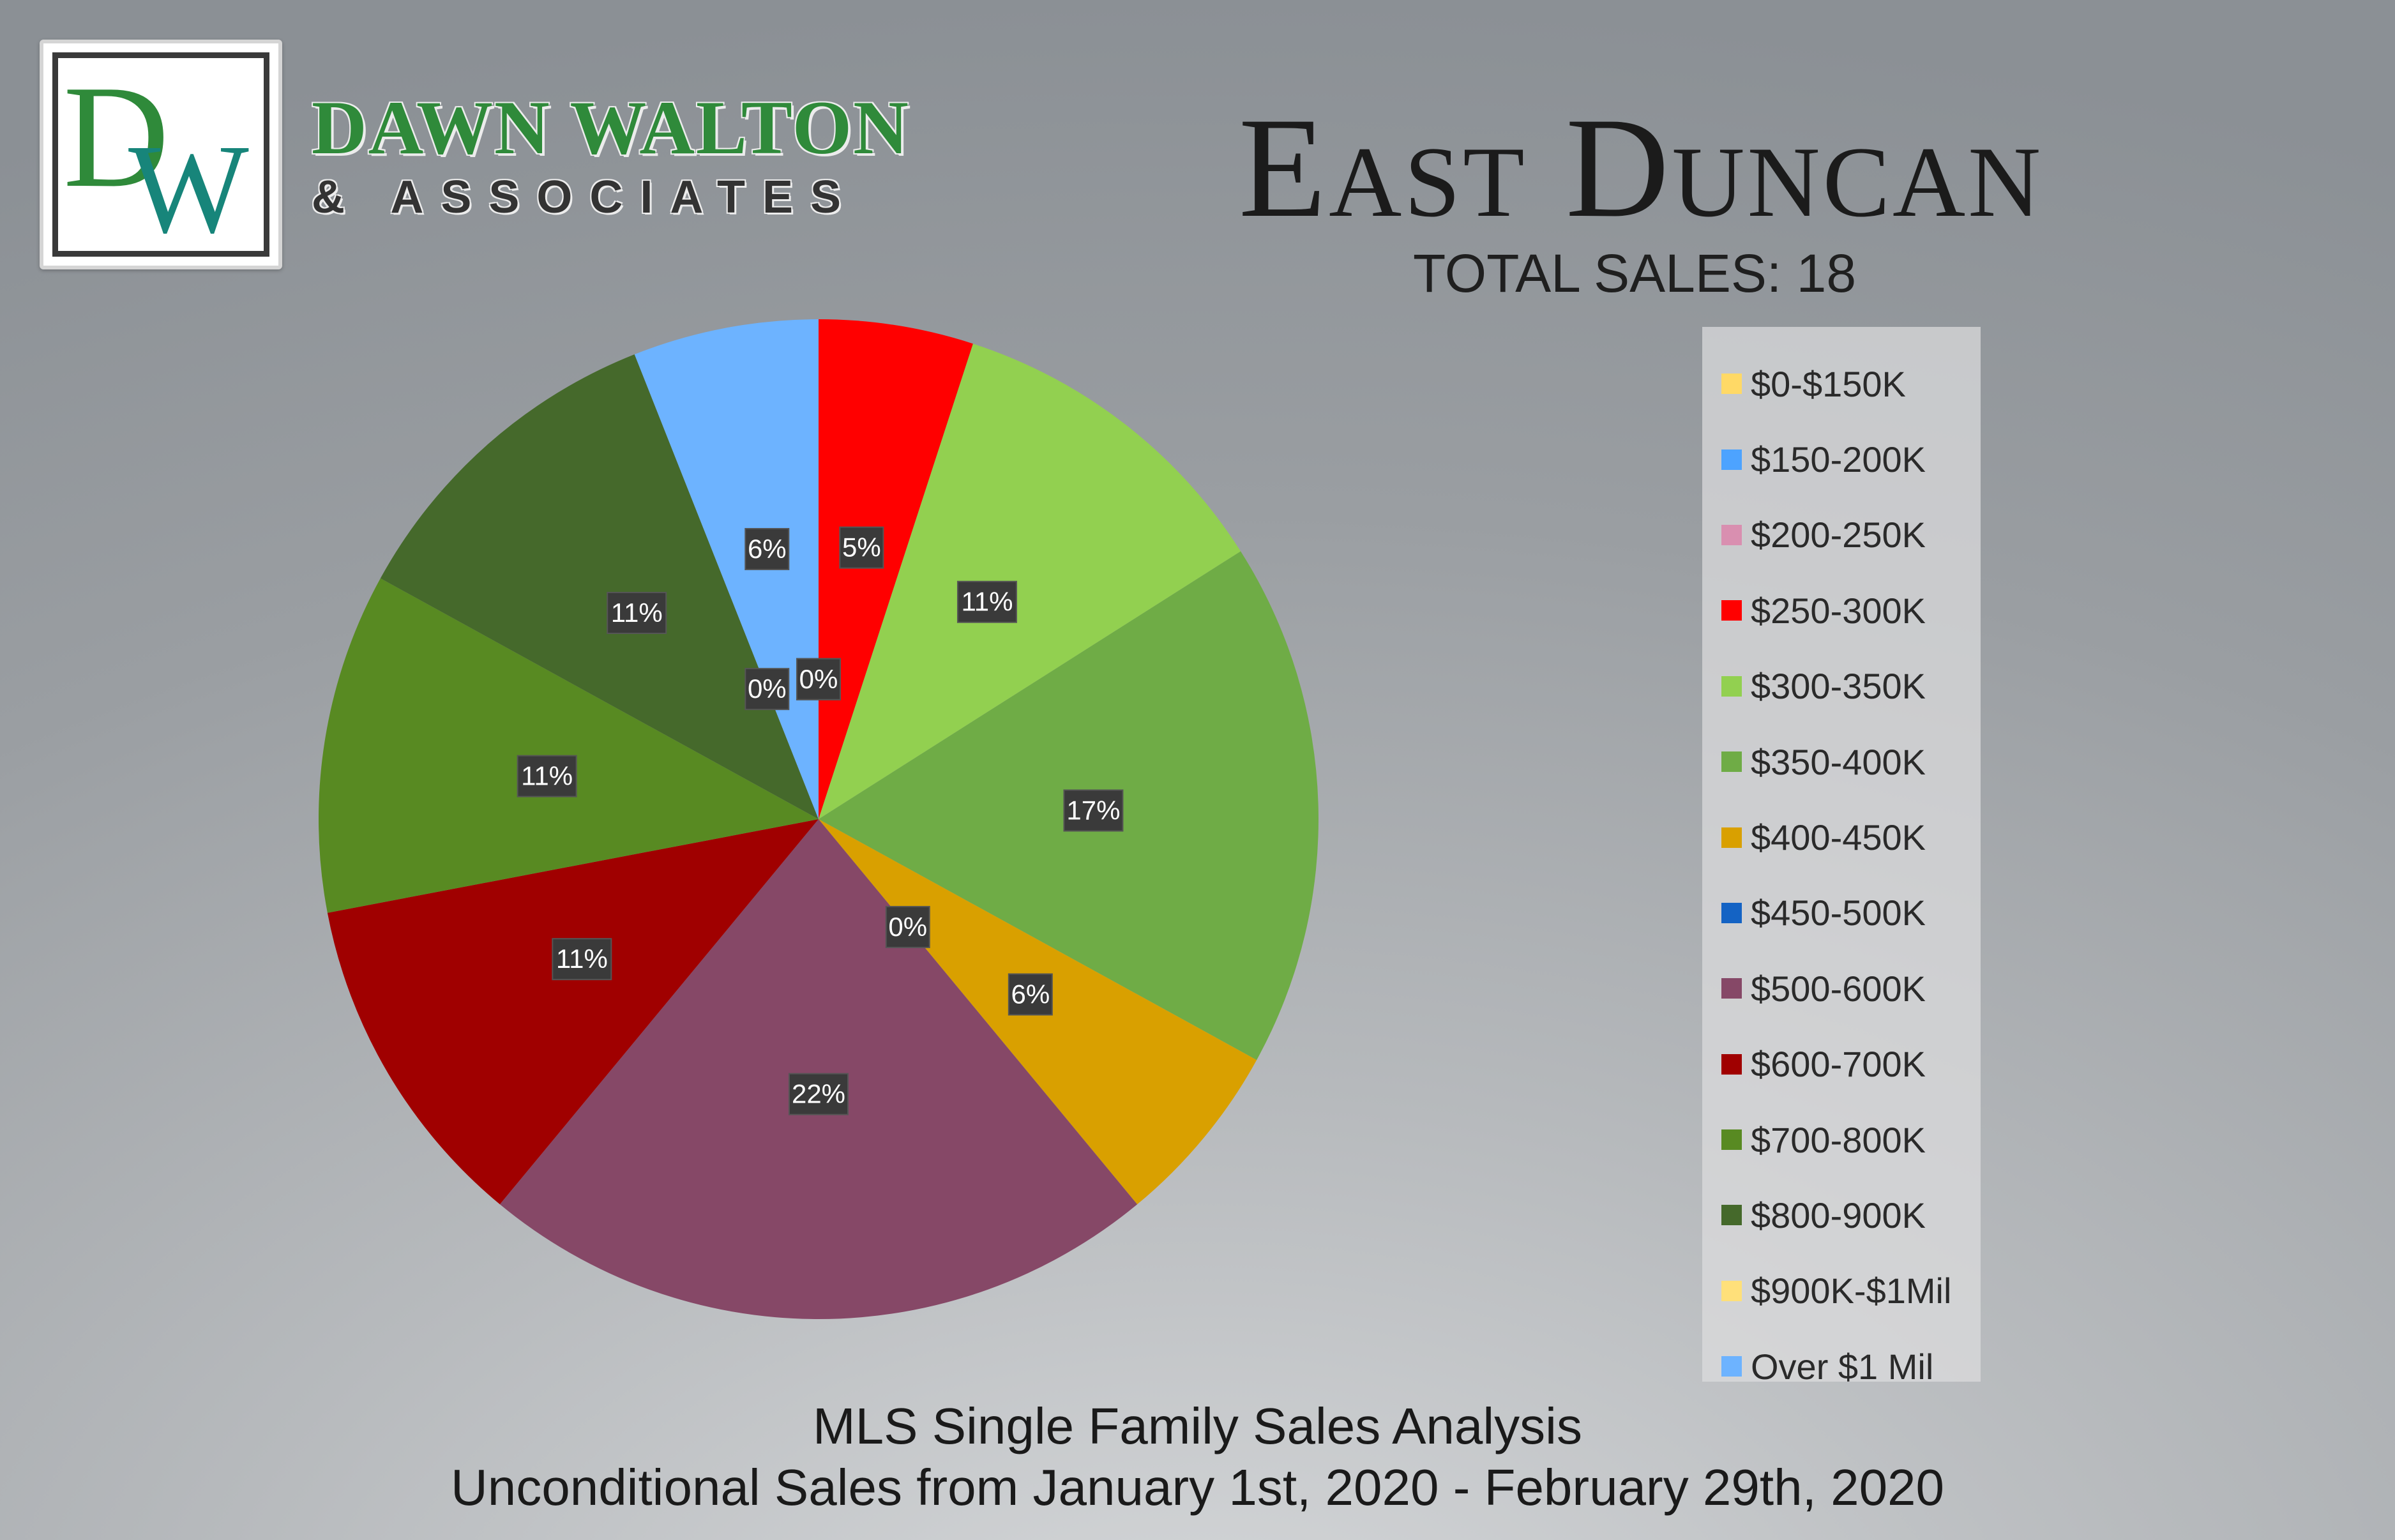  I want to click on logo-box: D W, so click(161, 154).